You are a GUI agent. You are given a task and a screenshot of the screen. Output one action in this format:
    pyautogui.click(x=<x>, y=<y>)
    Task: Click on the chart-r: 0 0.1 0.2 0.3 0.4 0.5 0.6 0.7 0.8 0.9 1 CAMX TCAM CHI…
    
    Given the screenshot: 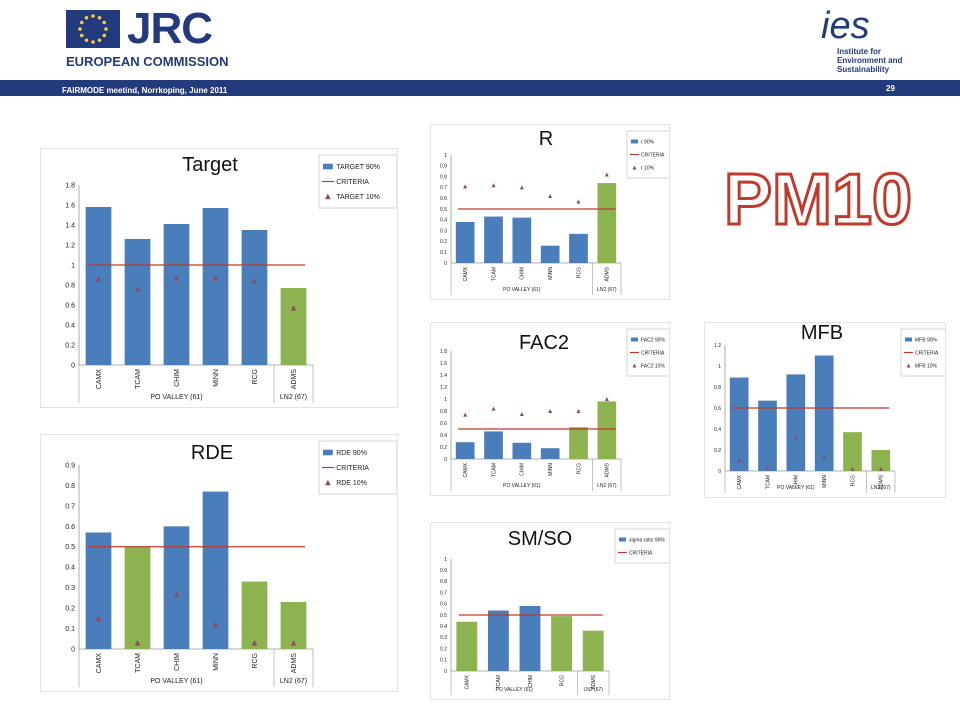 What is the action you would take?
    pyautogui.click(x=551, y=212)
    